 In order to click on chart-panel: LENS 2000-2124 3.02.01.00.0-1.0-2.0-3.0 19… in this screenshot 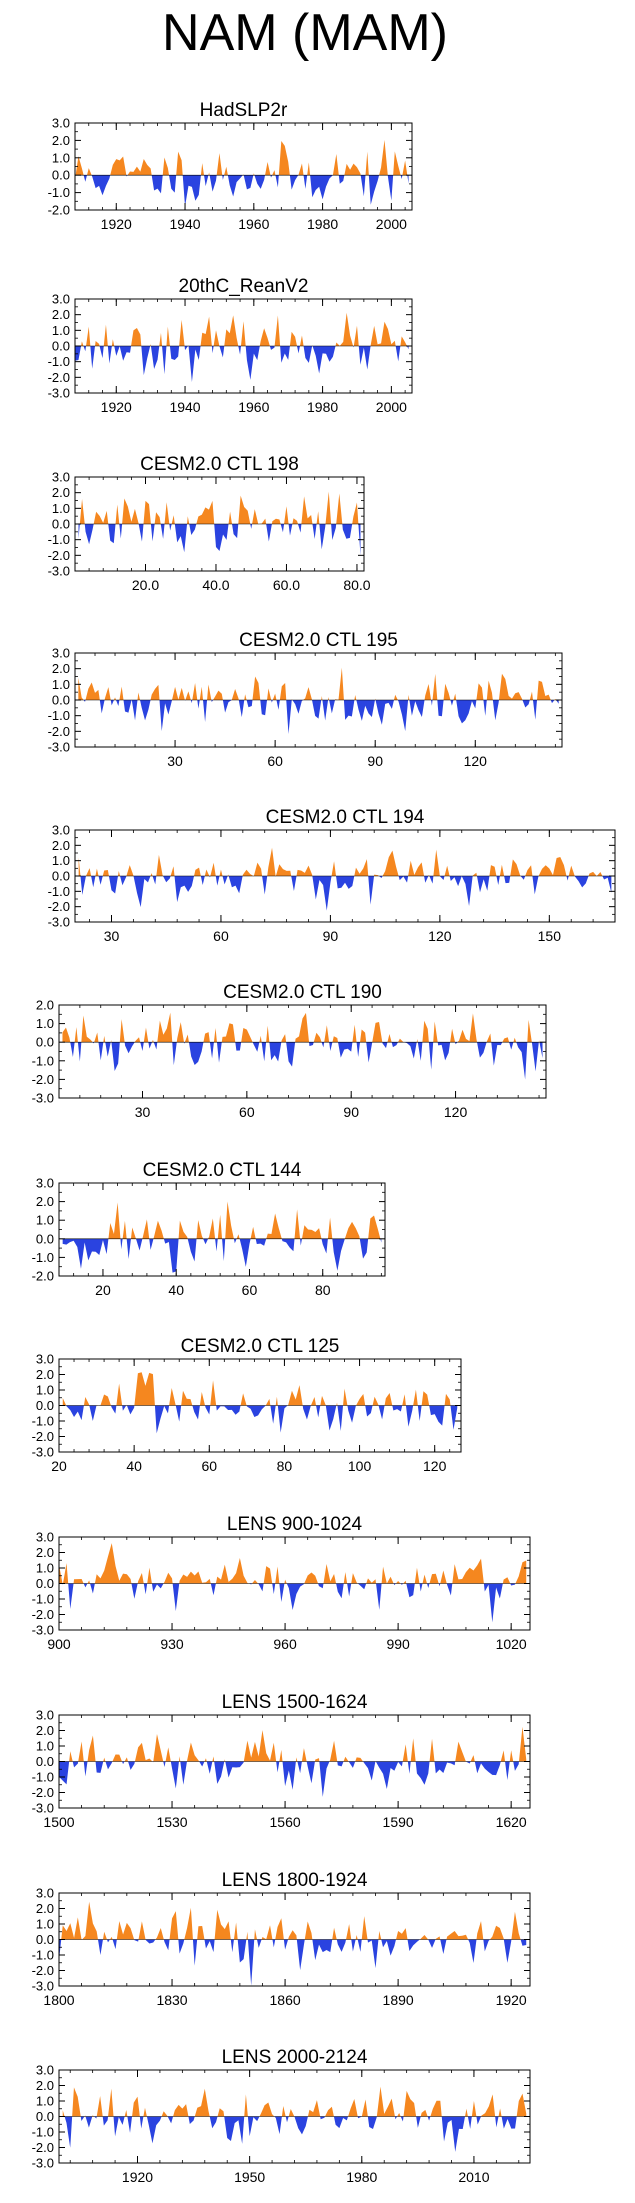, I will do `click(281, 2116)`.